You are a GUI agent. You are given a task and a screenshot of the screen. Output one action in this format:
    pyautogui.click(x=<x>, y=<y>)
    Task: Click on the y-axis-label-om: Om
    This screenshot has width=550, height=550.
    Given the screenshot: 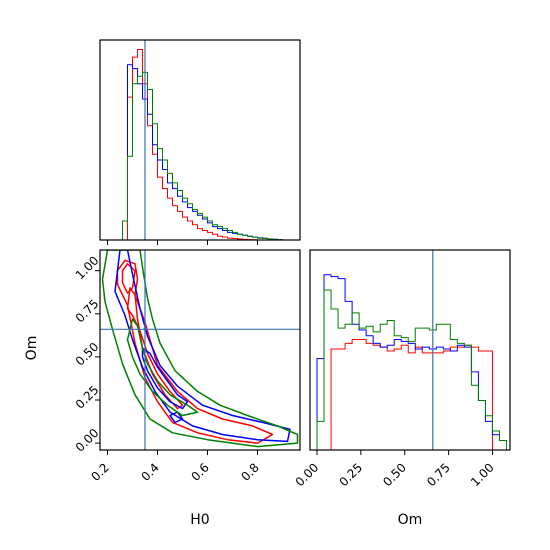 What is the action you would take?
    pyautogui.click(x=32, y=348)
    